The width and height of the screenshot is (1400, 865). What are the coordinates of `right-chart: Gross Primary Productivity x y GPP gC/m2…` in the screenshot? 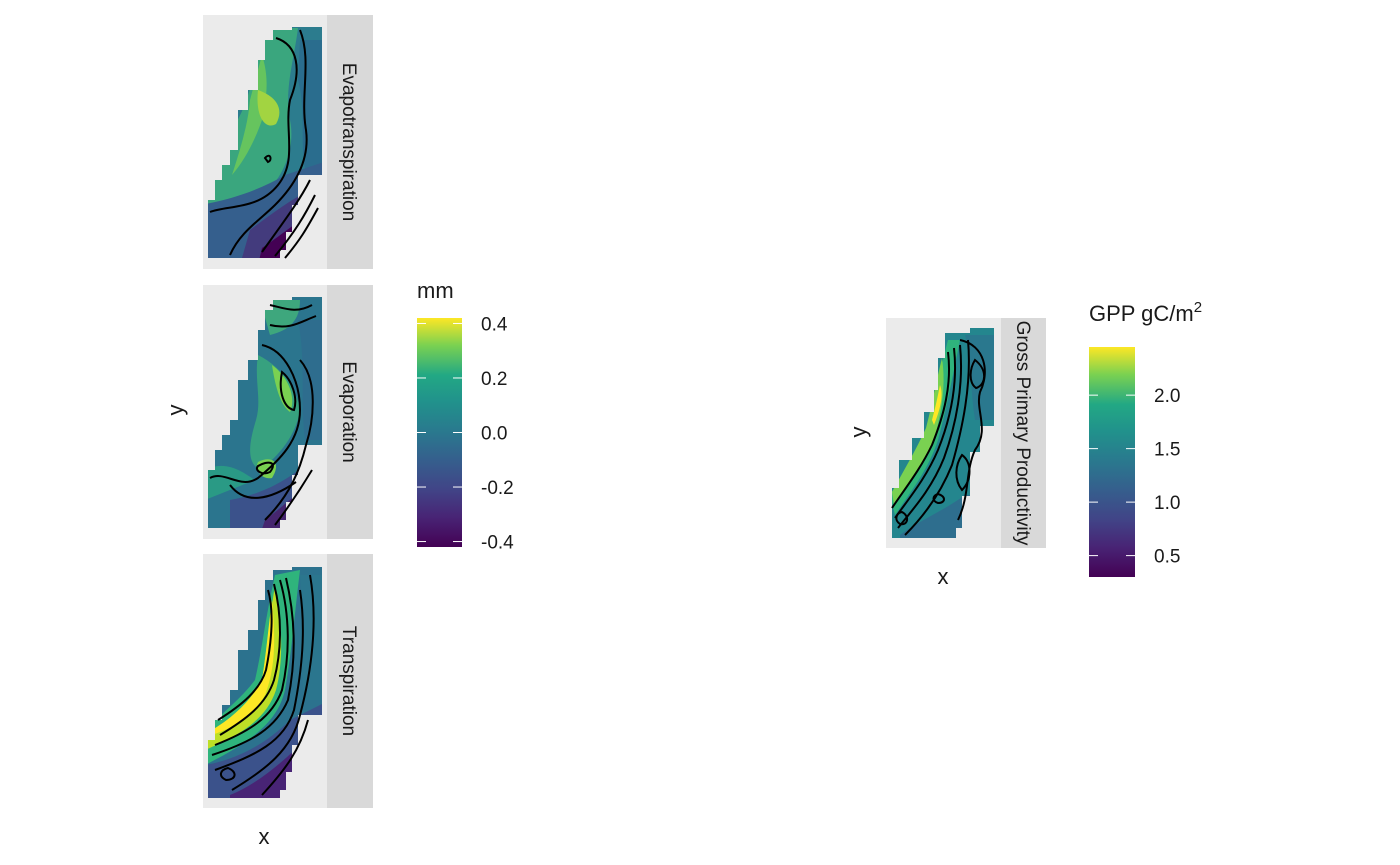 It's located at (1024, 444).